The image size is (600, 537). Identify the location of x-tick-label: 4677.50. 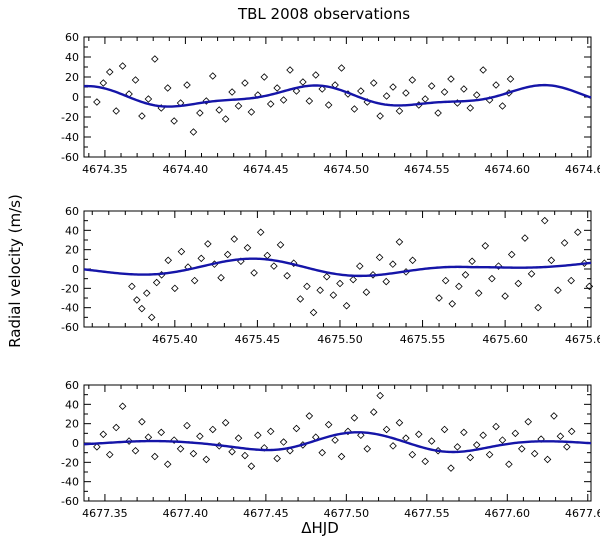
(347, 513).